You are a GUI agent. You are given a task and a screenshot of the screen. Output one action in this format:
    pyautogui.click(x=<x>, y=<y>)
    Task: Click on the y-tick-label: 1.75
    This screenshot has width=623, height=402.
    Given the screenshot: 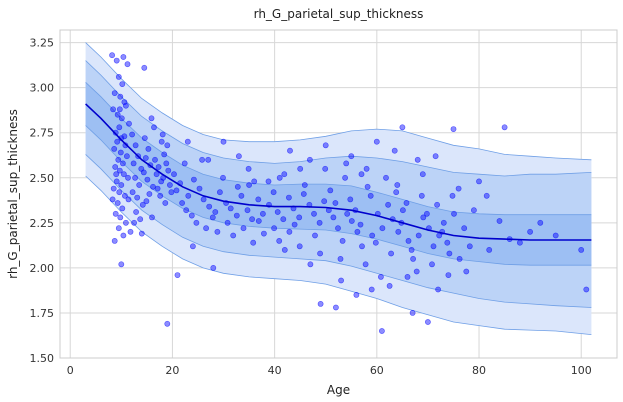 What is the action you would take?
    pyautogui.click(x=42, y=313)
    